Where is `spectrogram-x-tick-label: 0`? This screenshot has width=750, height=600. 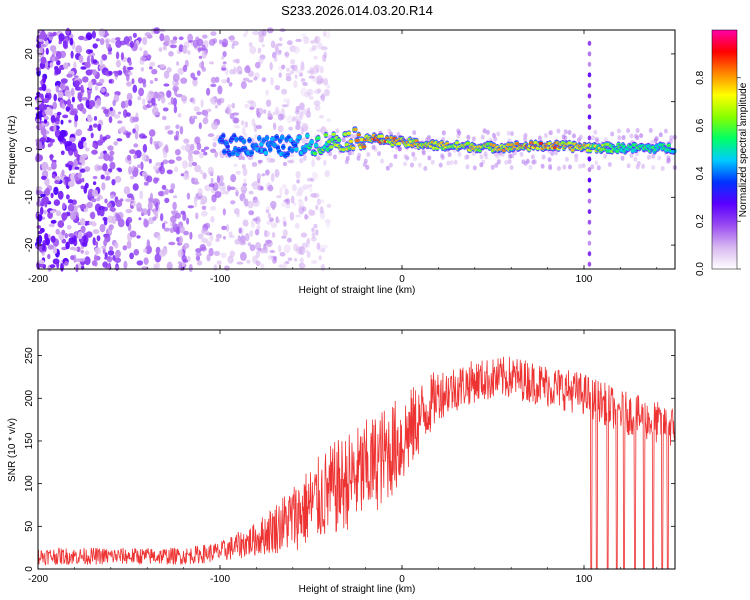
spectrogram-x-tick-label: 0 is located at coordinates (402, 279).